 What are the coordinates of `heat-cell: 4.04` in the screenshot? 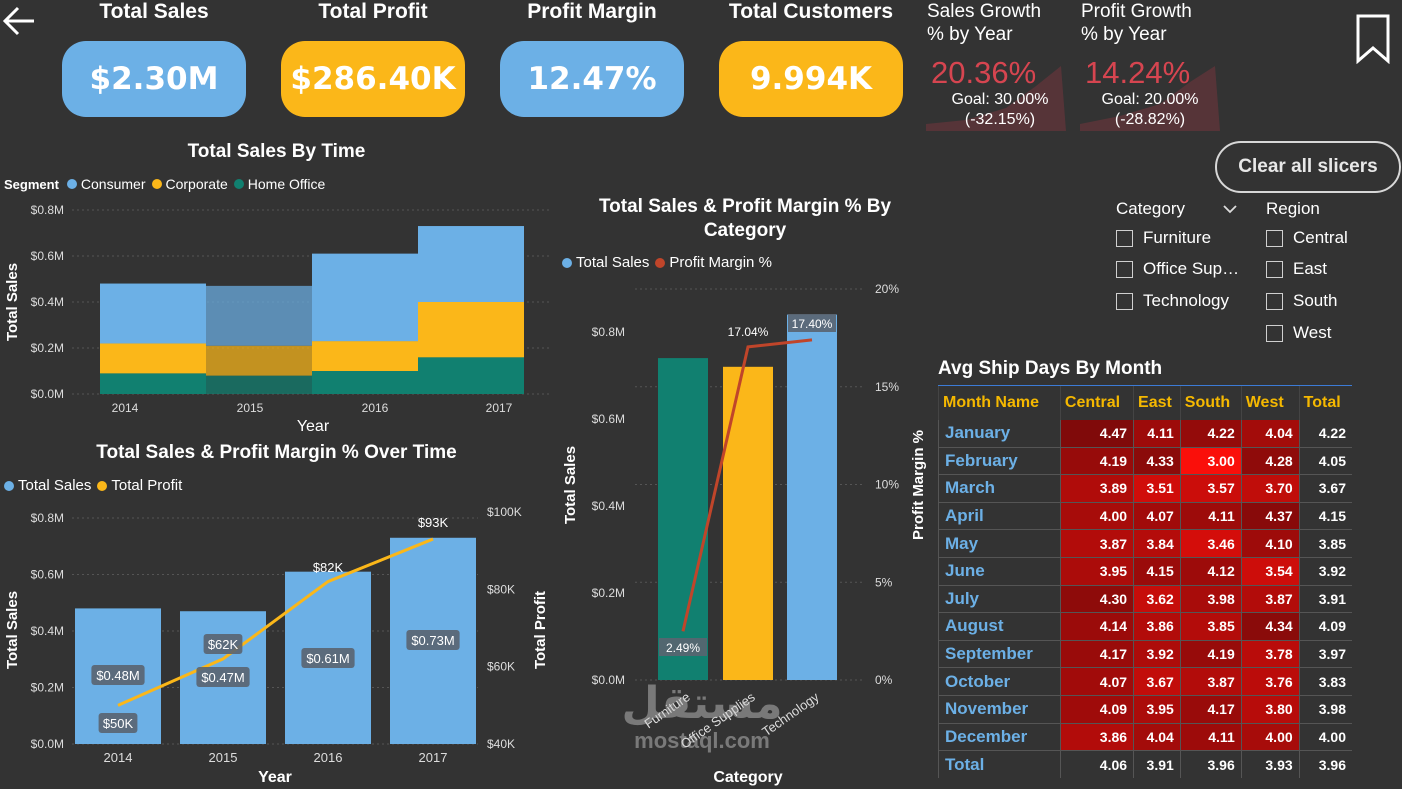 It's located at (1157, 737).